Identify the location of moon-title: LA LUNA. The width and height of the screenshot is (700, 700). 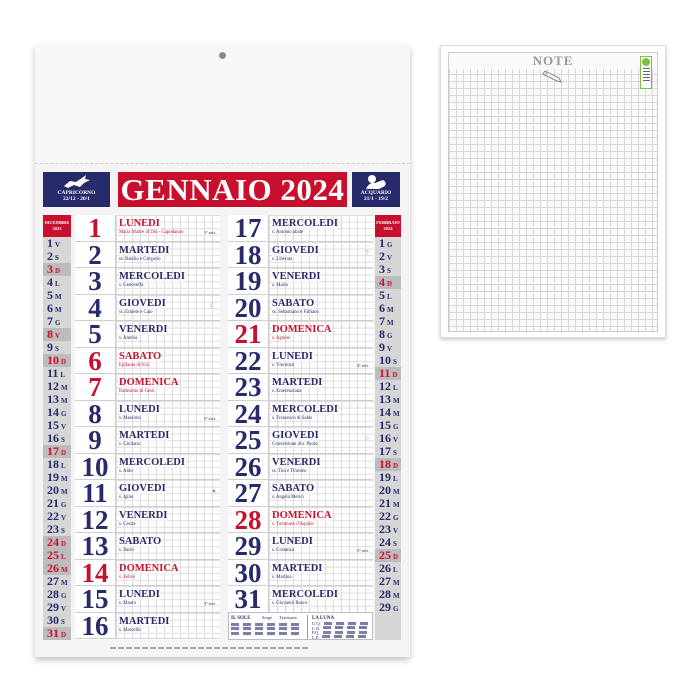
(323, 618).